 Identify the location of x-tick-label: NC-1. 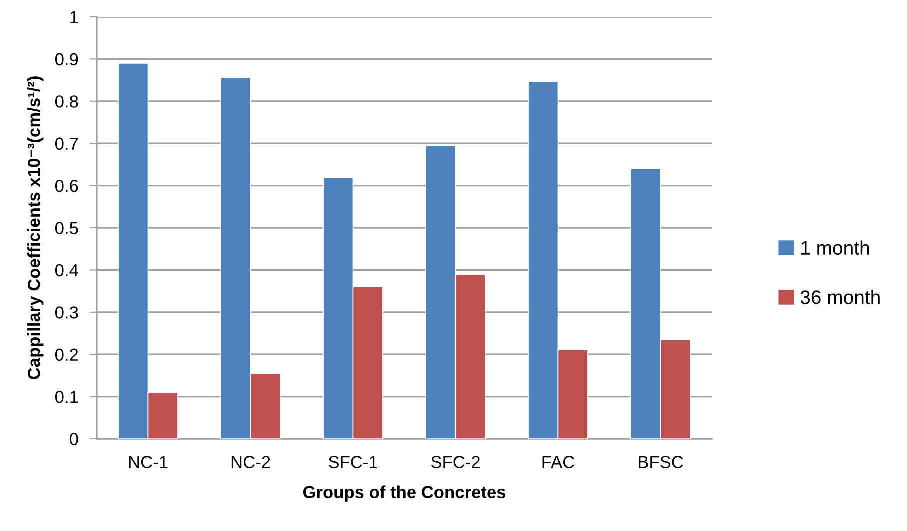
(148, 462).